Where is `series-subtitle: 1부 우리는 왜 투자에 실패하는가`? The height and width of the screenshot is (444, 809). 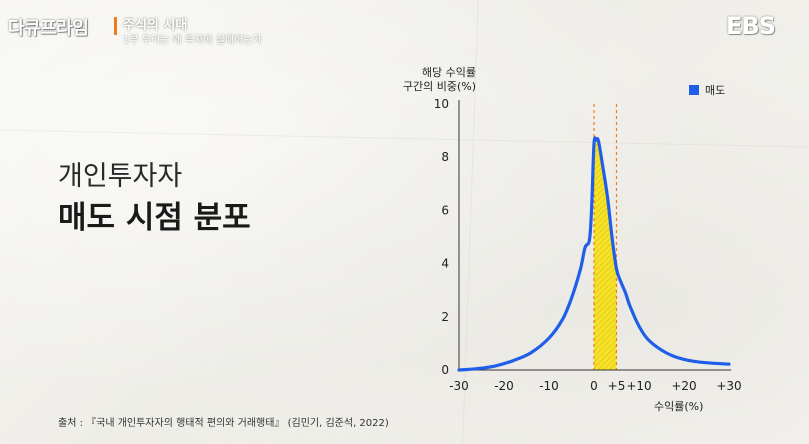
series-subtitle: 1부 우리는 왜 투자에 실패하는가 is located at coordinates (192, 40).